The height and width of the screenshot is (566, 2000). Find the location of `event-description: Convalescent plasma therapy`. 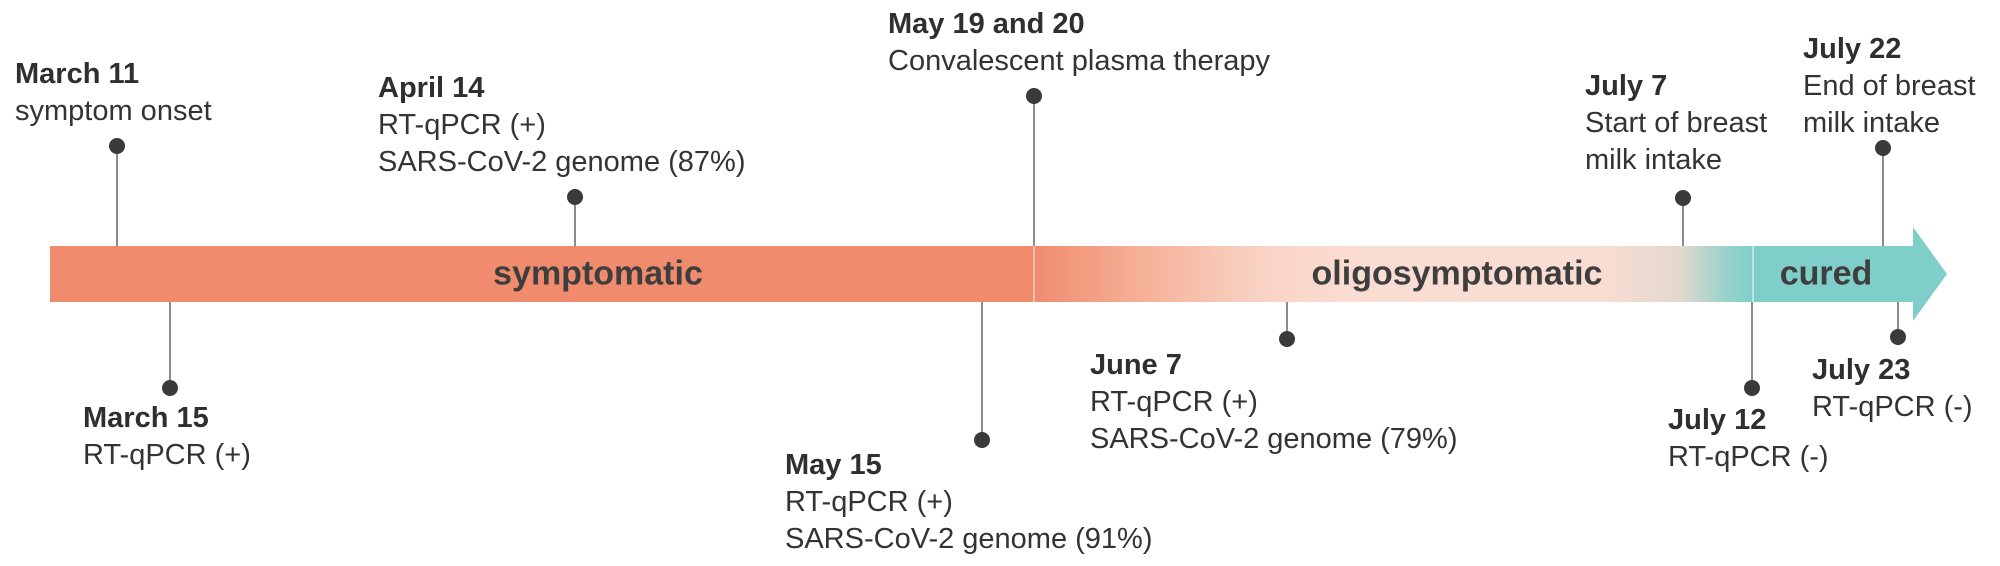

event-description: Convalescent plasma therapy is located at coordinates (1079, 61).